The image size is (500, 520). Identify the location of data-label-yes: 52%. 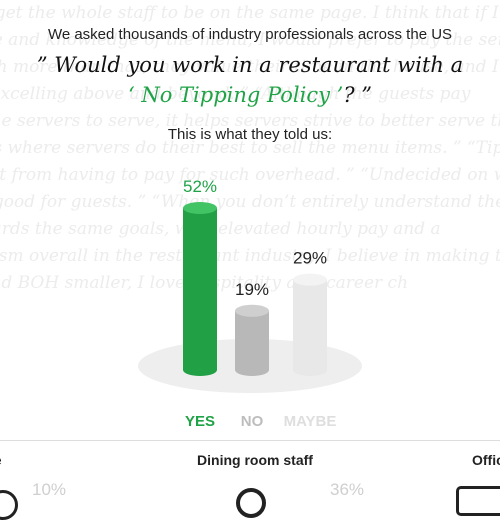
(200, 186).